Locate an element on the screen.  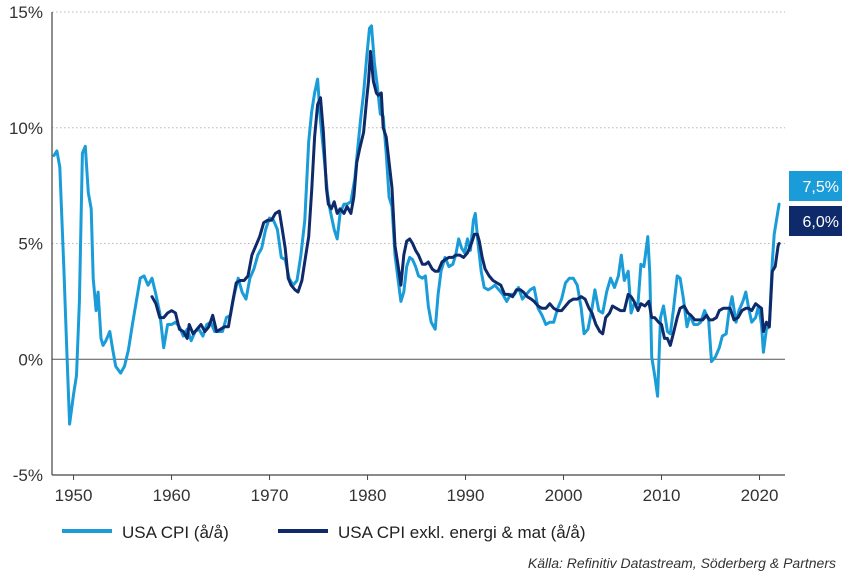
x-tick-label: 1980 is located at coordinates (368, 495).